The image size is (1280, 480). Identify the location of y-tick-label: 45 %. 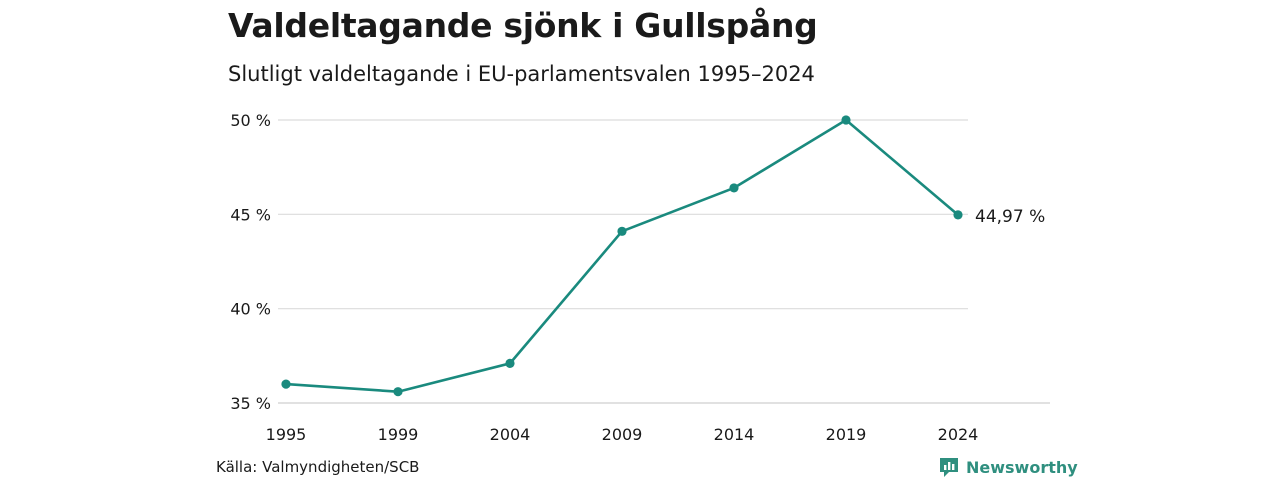
(250, 214).